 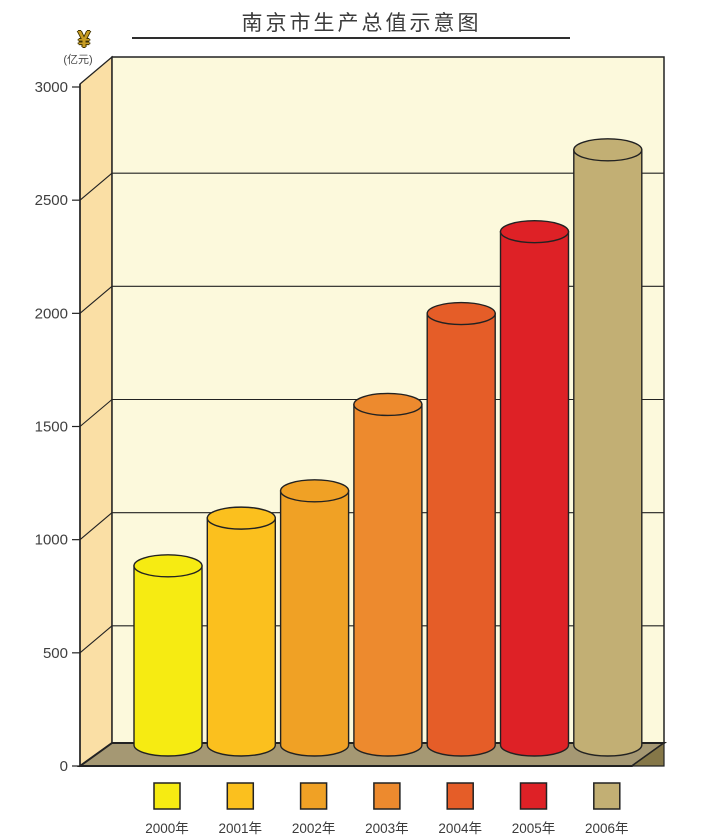 I want to click on y-tick-label: 1000, so click(x=51, y=540).